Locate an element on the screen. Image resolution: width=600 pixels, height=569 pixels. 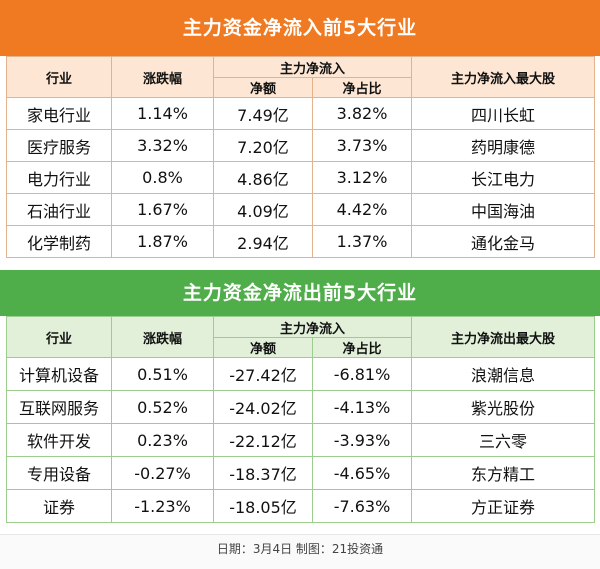
industry-cell: 证券 is located at coordinates (59, 506).